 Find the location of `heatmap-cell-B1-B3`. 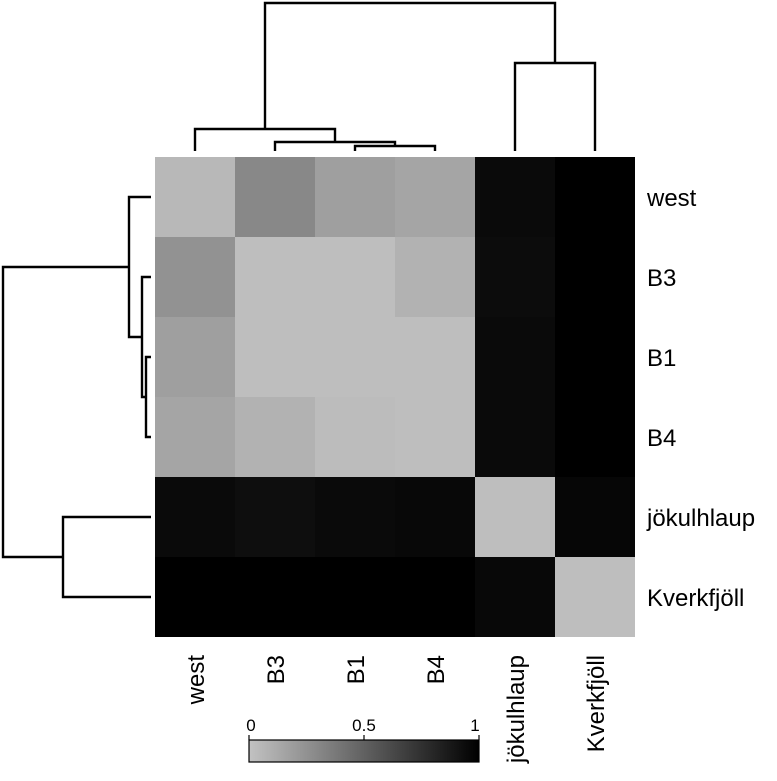

heatmap-cell-B1-B3 is located at coordinates (275, 357).